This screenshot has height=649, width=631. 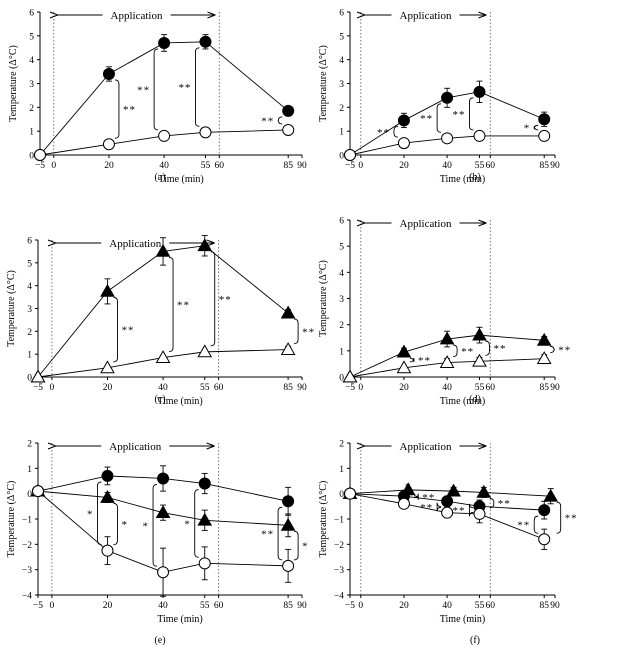 What do you see at coordinates (159, 177) in the screenshot?
I see `panel-label: (a)` at bounding box center [159, 177].